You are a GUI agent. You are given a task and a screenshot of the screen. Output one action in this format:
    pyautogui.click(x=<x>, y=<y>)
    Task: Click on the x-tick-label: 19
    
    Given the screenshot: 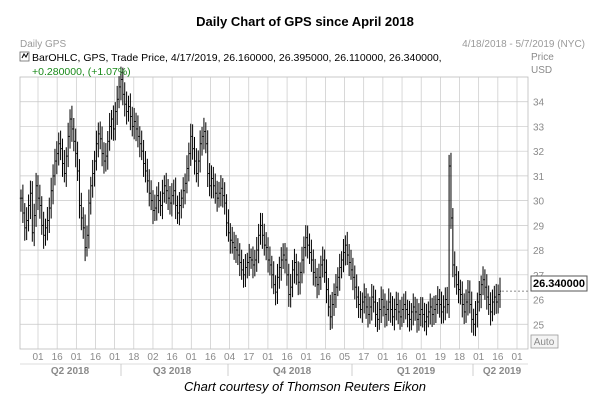 What is the action you would take?
    pyautogui.click(x=441, y=357)
    